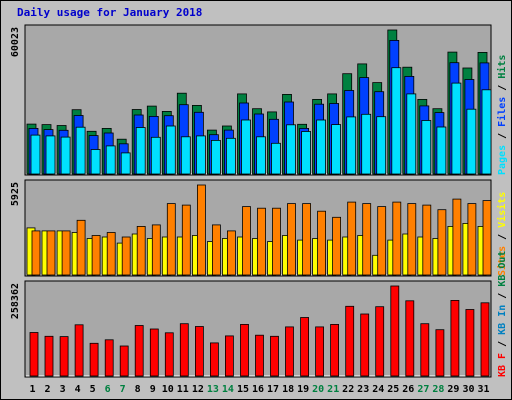 Image resolution: width=512 pixels, height=400 pixels. Describe the element at coordinates (63, 389) in the screenshot. I see `x-tick-label-3: 3` at that location.